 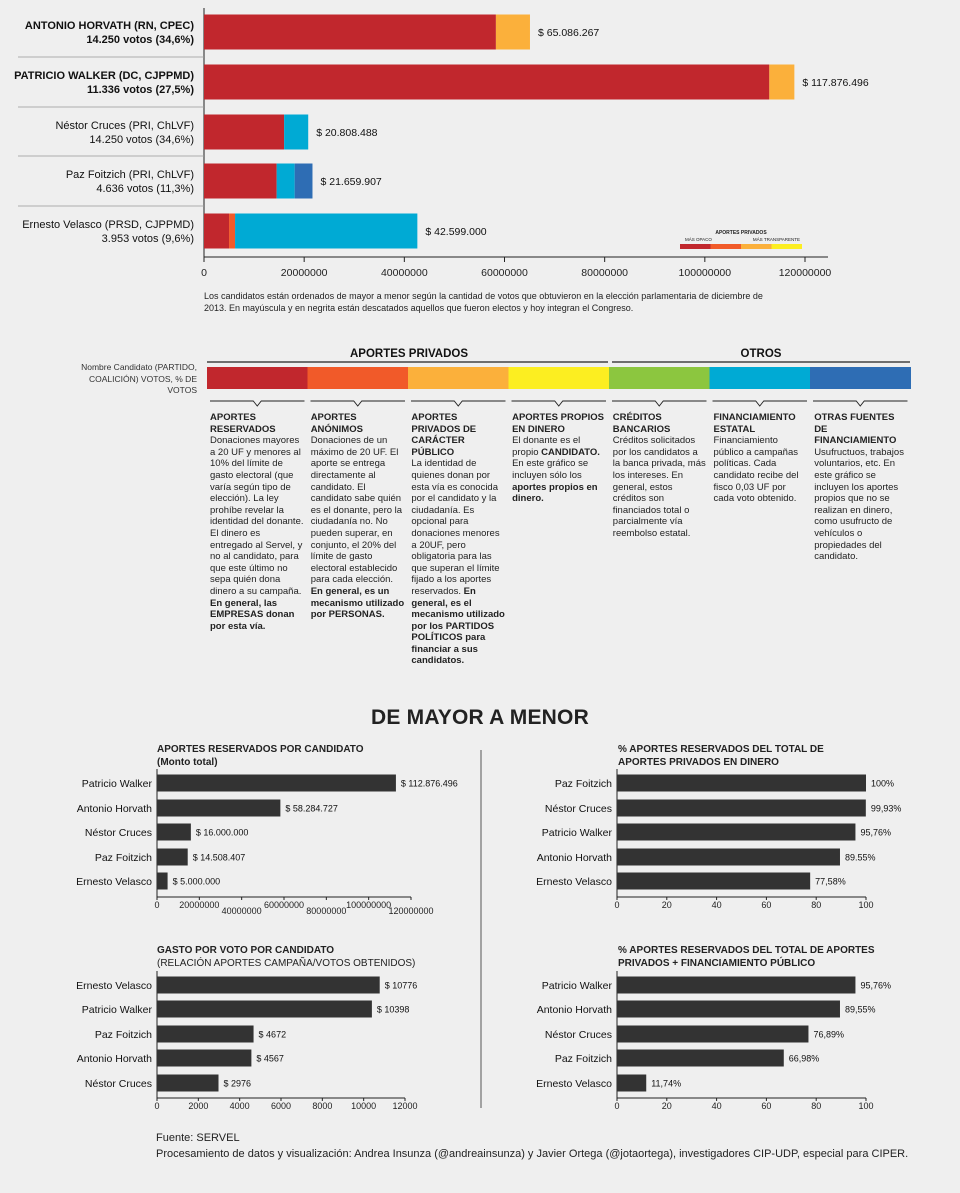 I want to click on definition-title: APORTES RESERVADOS, so click(x=243, y=423).